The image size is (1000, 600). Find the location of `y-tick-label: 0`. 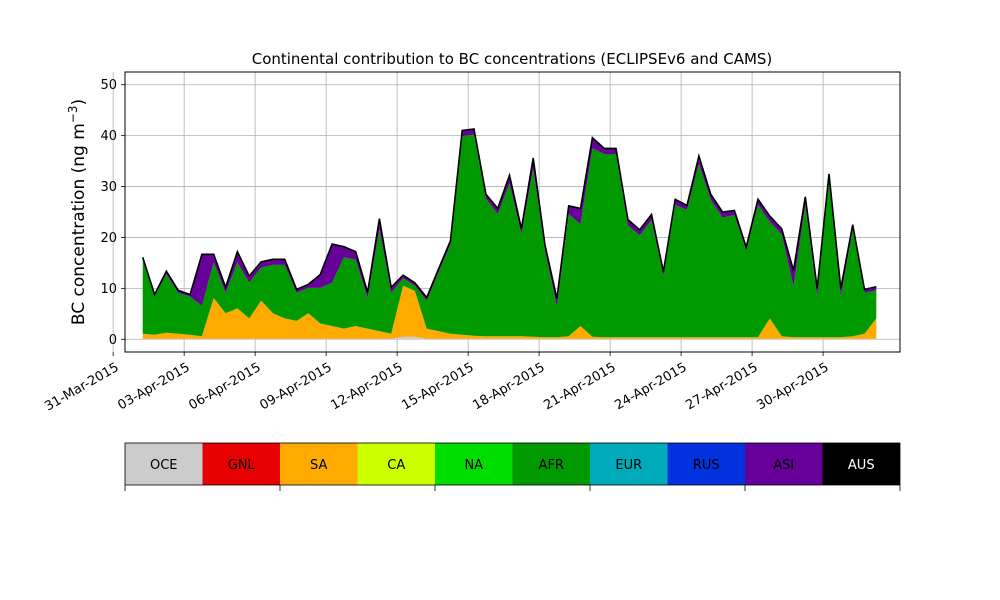

y-tick-label: 0 is located at coordinates (113, 340).